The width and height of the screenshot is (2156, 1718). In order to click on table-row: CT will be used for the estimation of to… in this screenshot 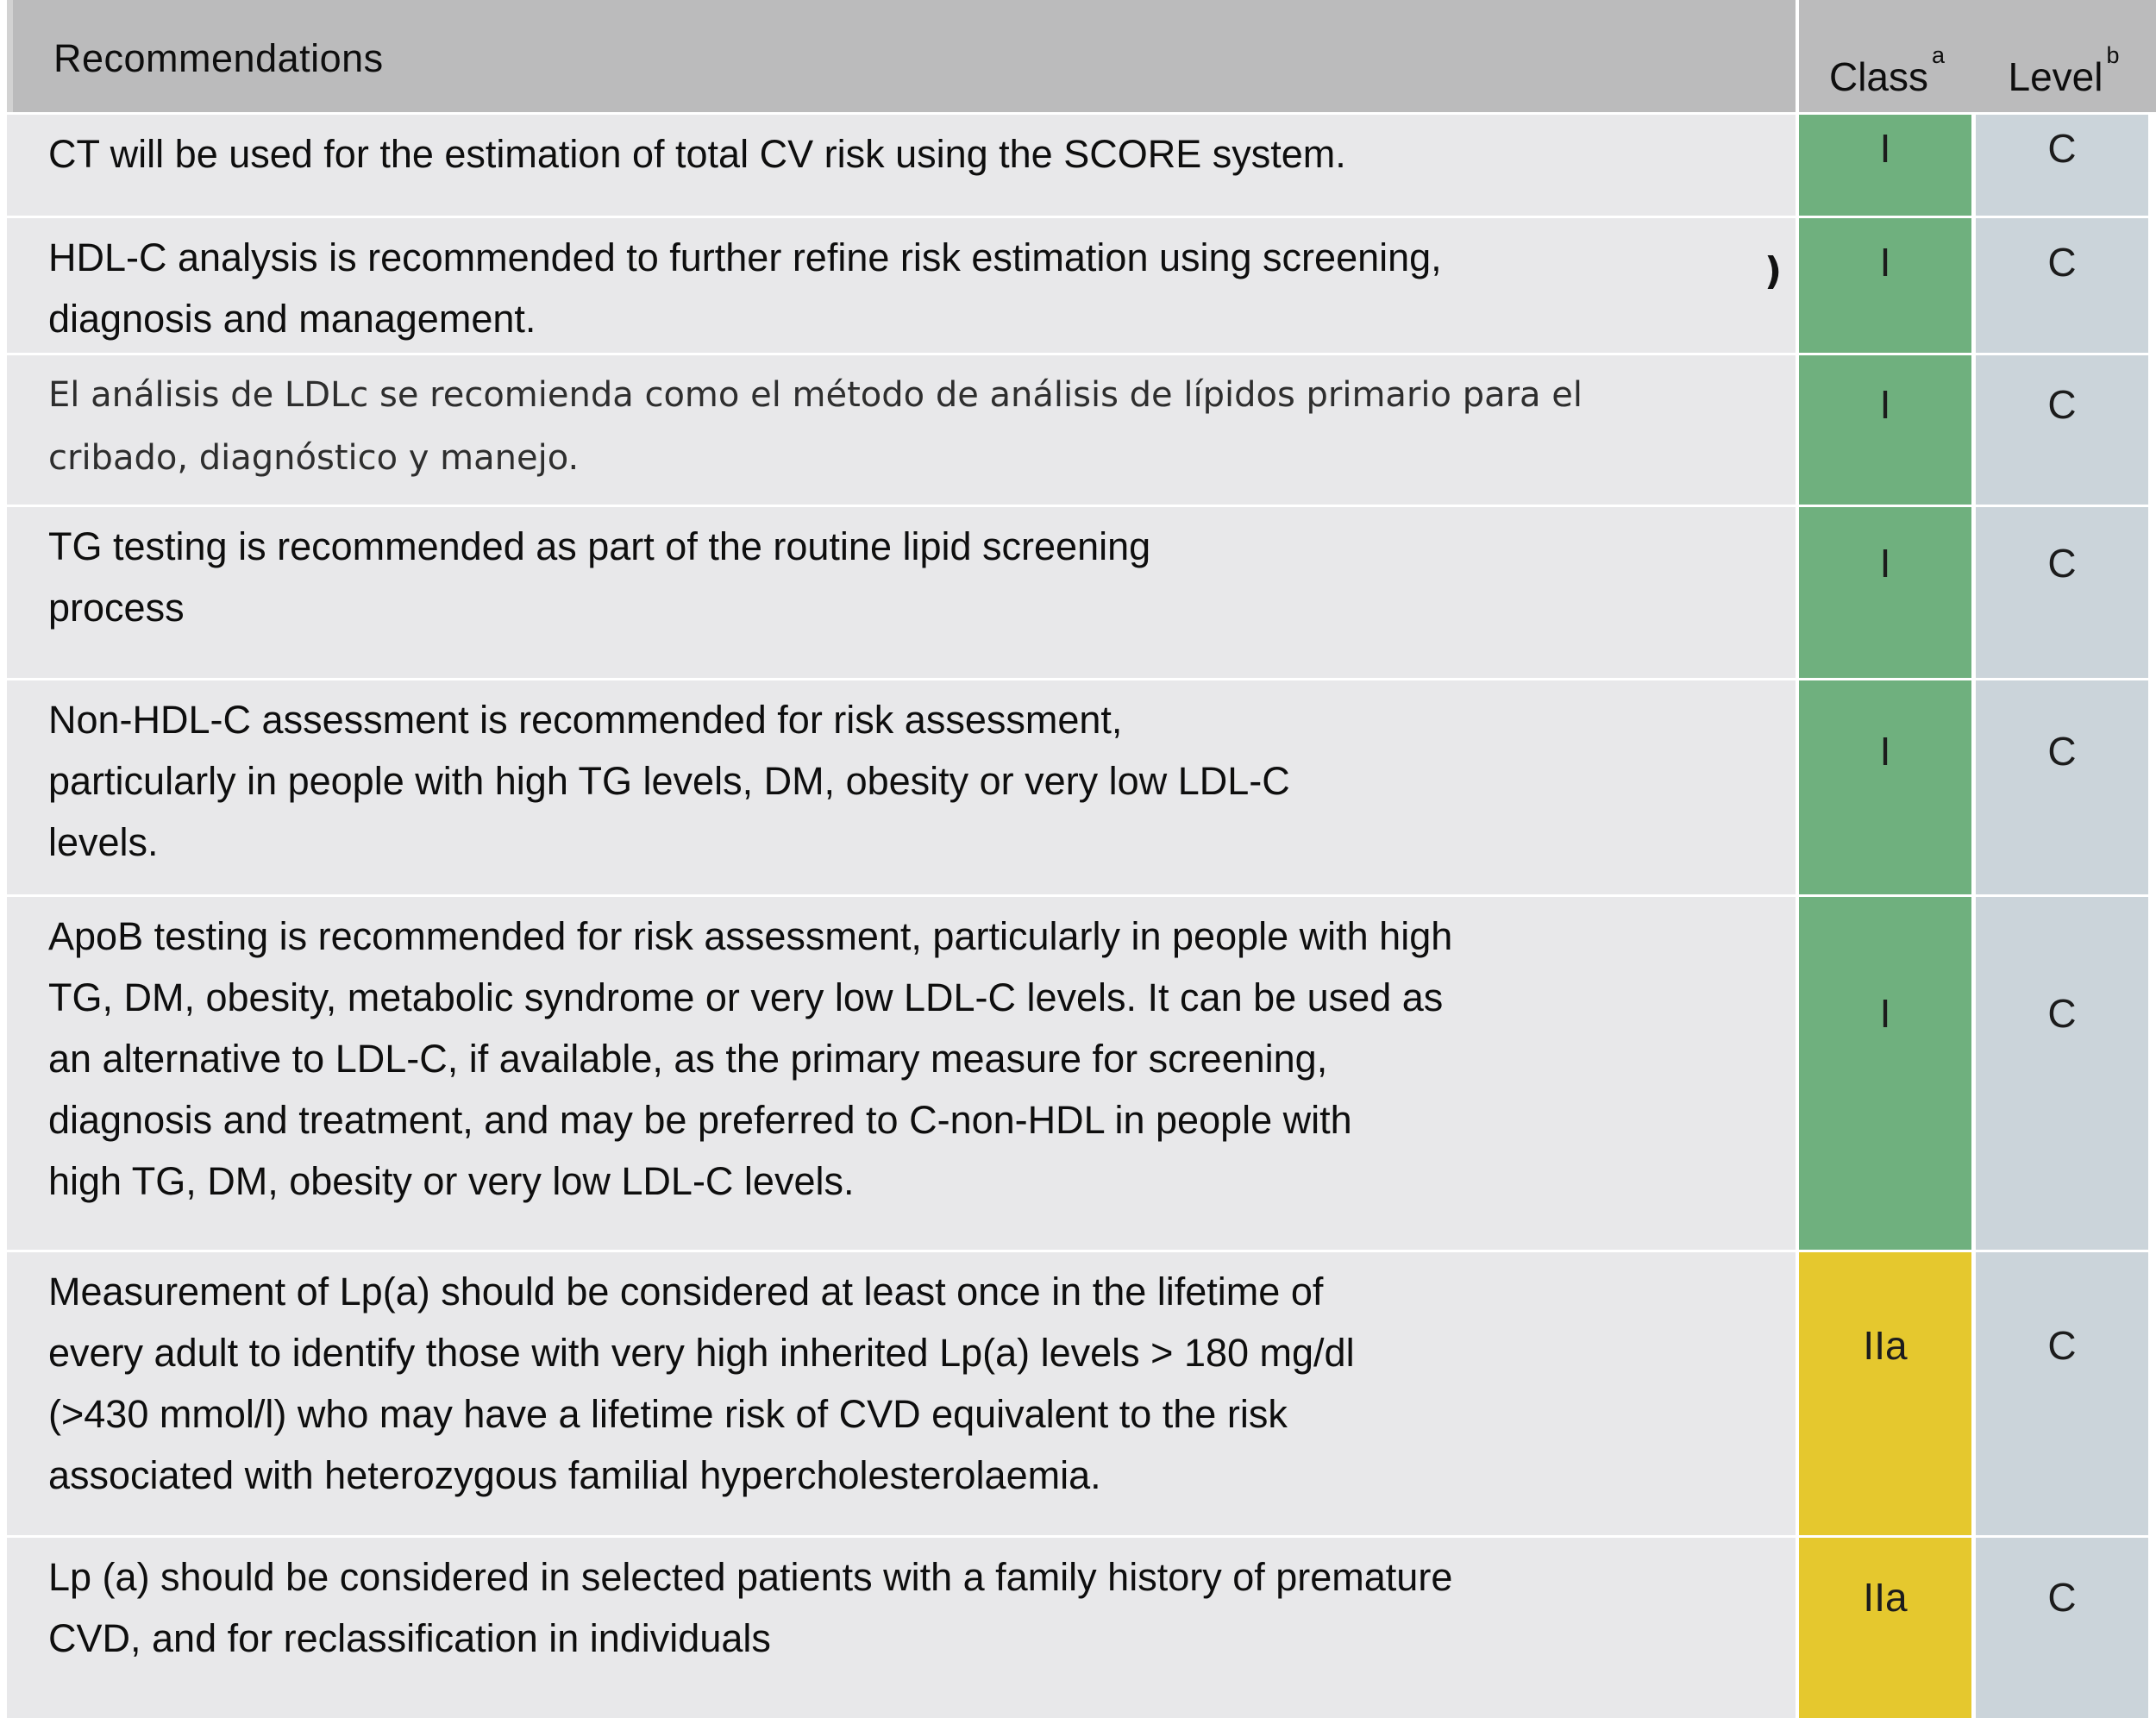, I will do `click(1077, 165)`.